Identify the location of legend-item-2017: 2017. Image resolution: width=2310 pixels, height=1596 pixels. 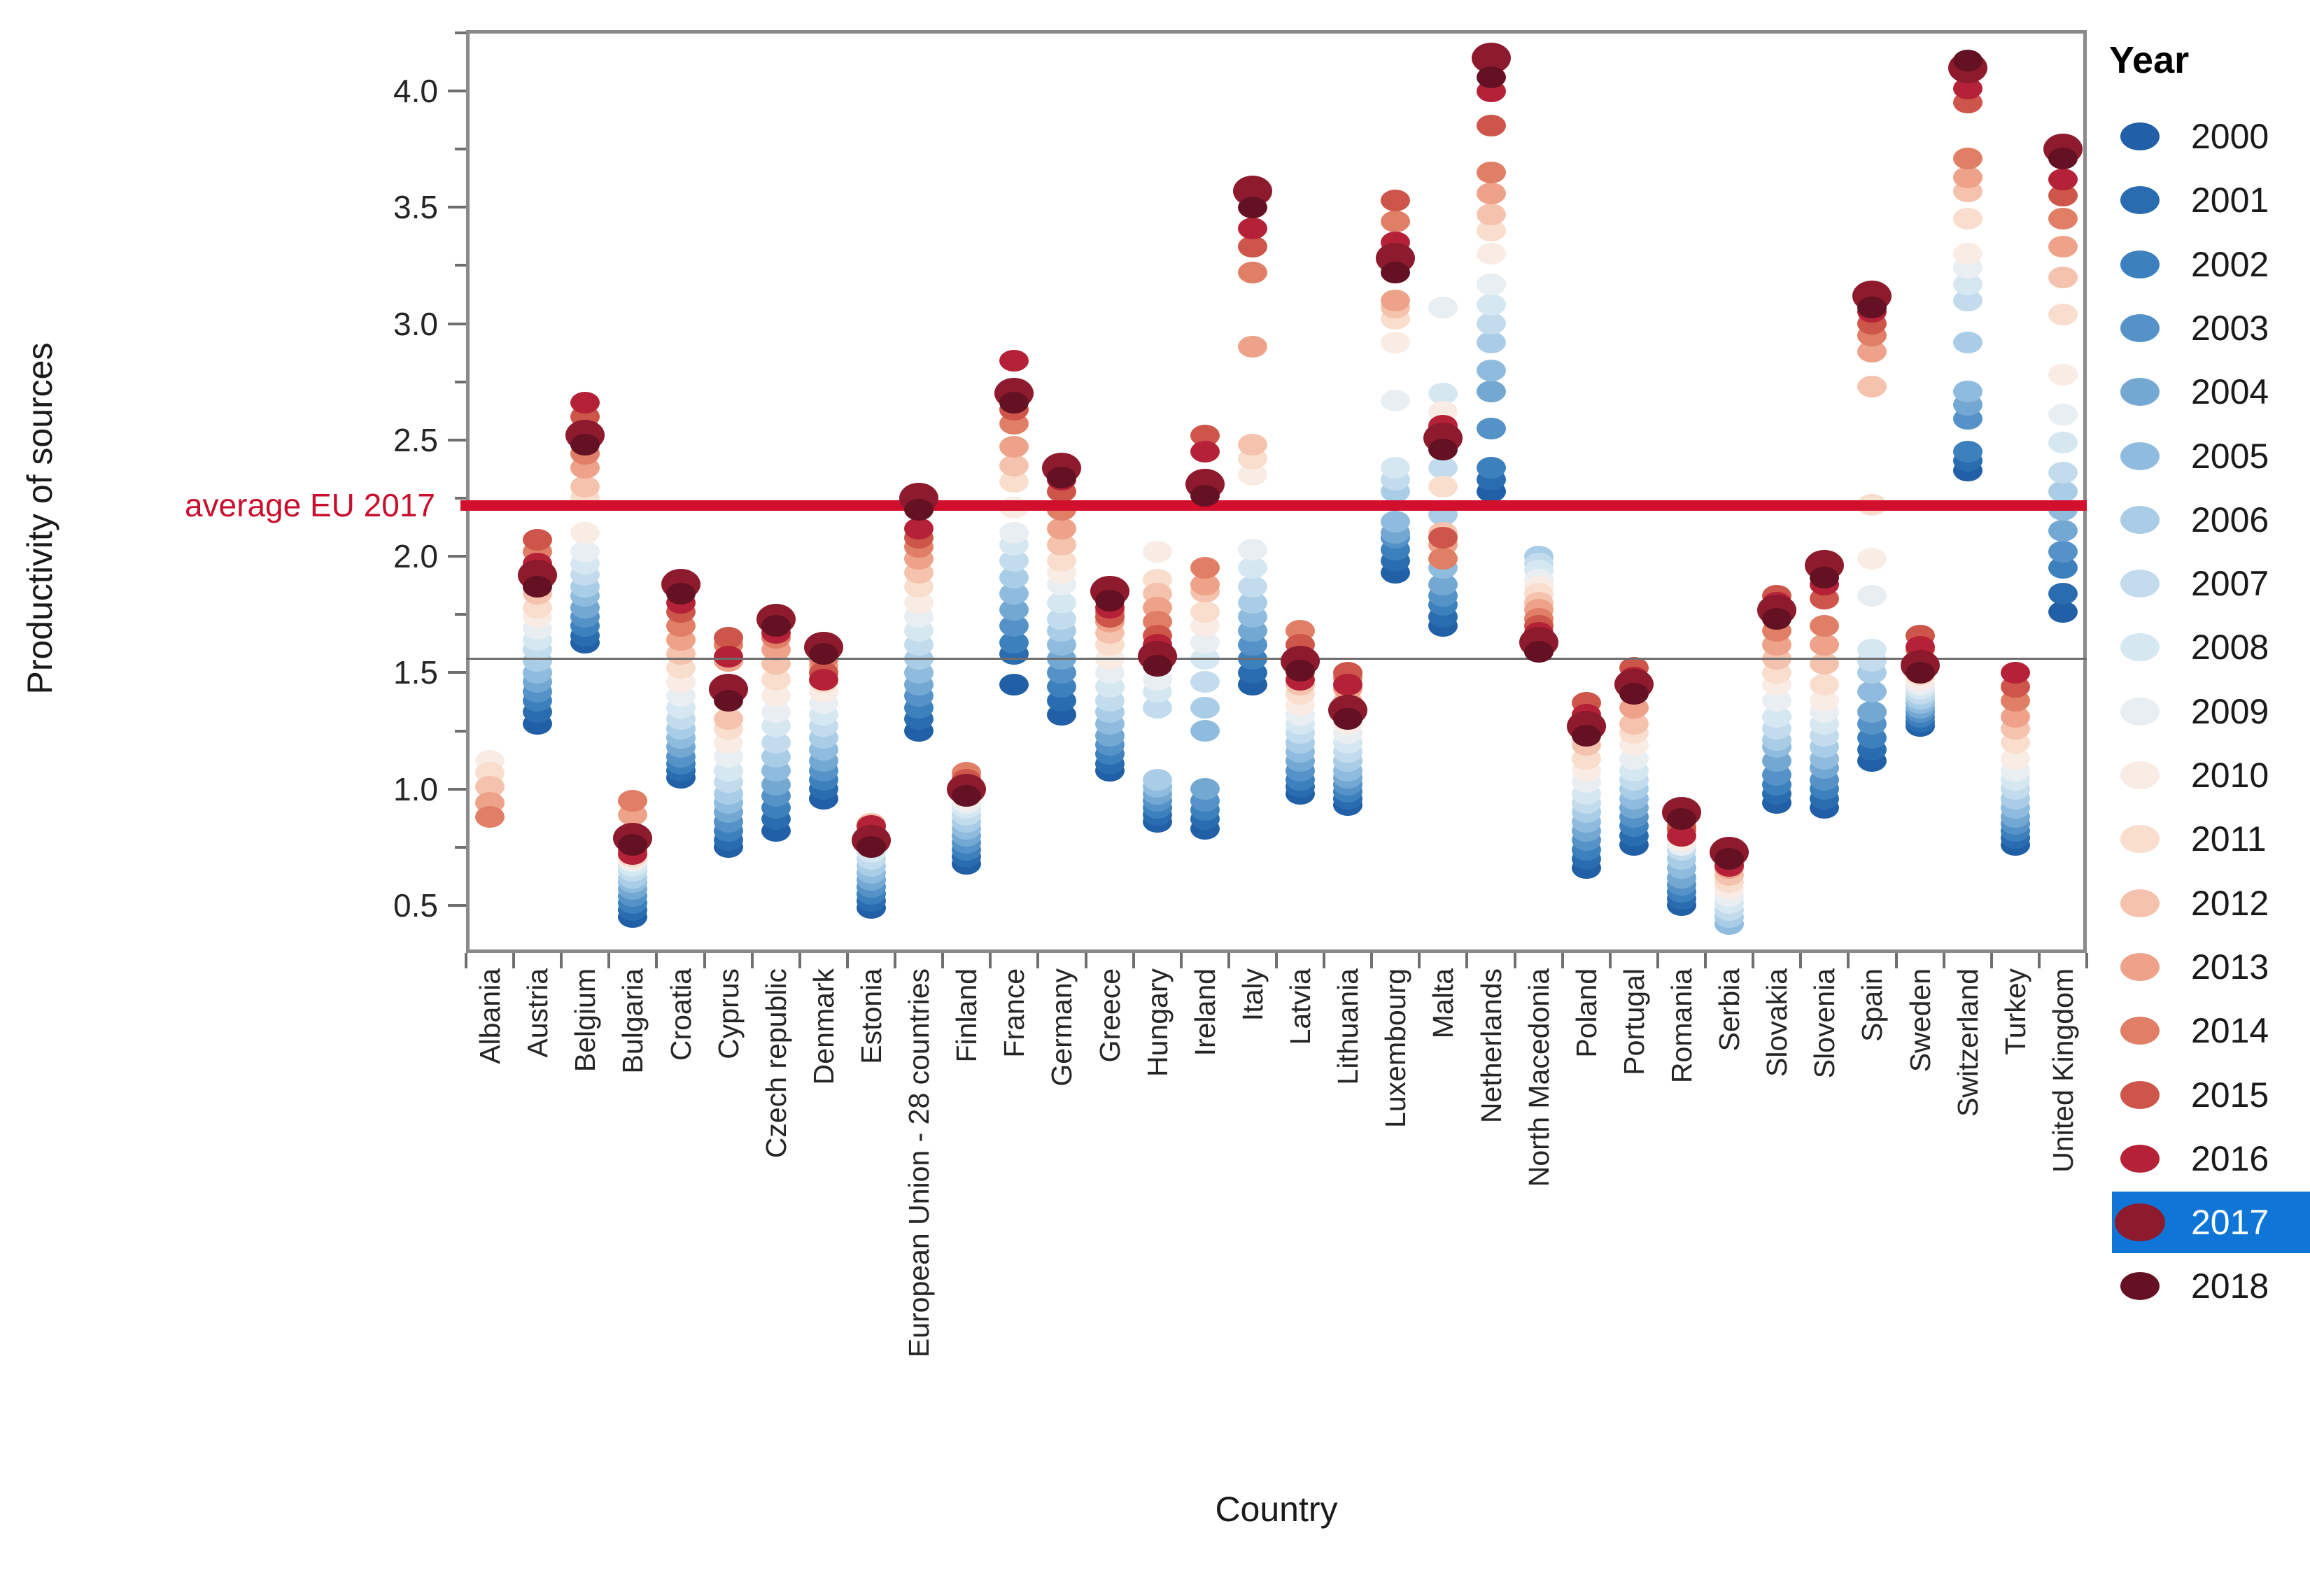
(2203, 1223).